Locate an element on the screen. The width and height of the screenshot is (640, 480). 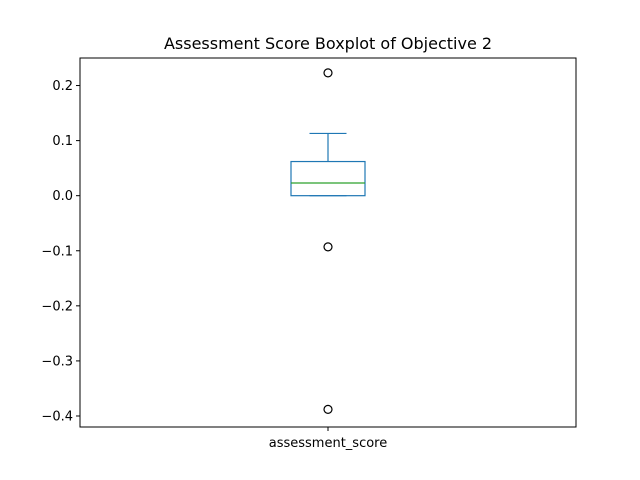
chart-title: Assessment Score Boxplot of Objective 2 is located at coordinates (328, 43).